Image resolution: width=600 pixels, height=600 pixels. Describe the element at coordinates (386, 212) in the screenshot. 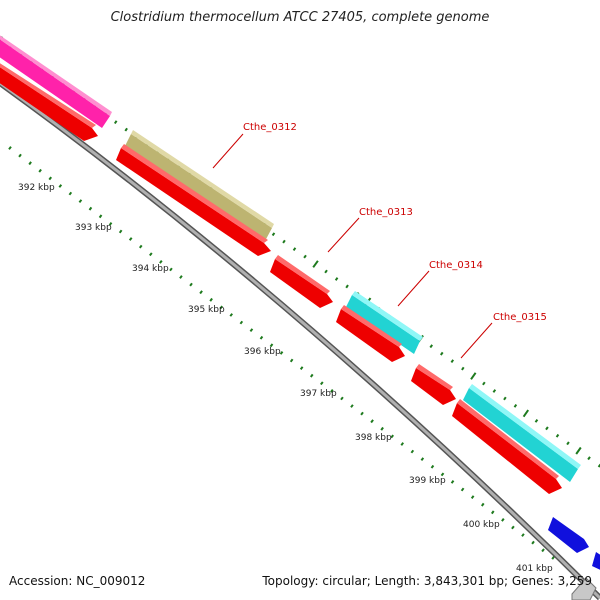

I see `gene-label-cthe-0313: Cthe_0313` at that location.